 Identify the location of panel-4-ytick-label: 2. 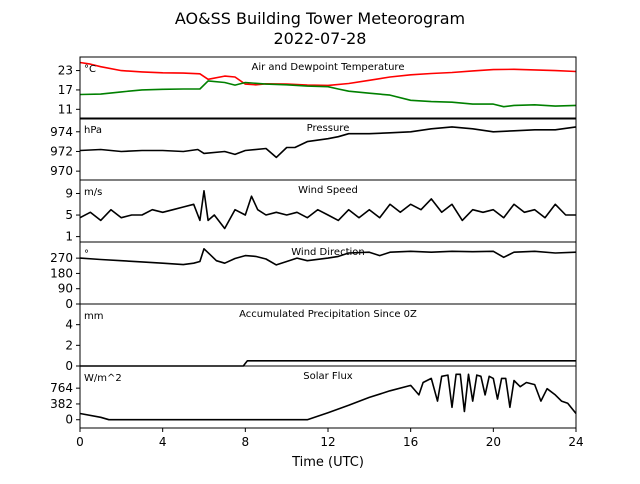
(69, 345).